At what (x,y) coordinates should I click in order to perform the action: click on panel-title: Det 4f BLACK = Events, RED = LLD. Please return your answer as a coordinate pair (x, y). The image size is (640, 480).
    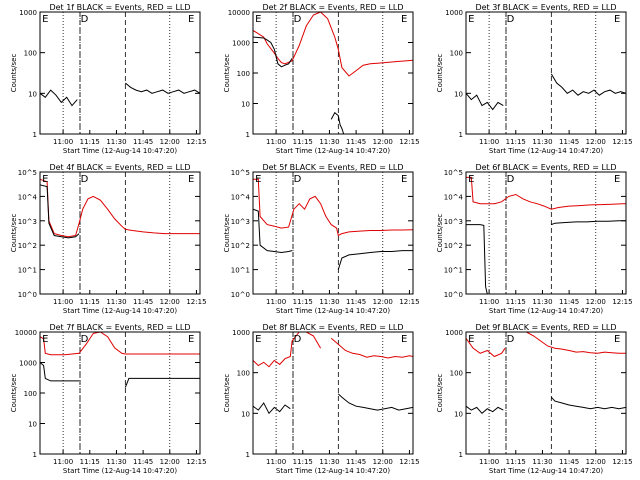
    Looking at the image, I should click on (119, 167).